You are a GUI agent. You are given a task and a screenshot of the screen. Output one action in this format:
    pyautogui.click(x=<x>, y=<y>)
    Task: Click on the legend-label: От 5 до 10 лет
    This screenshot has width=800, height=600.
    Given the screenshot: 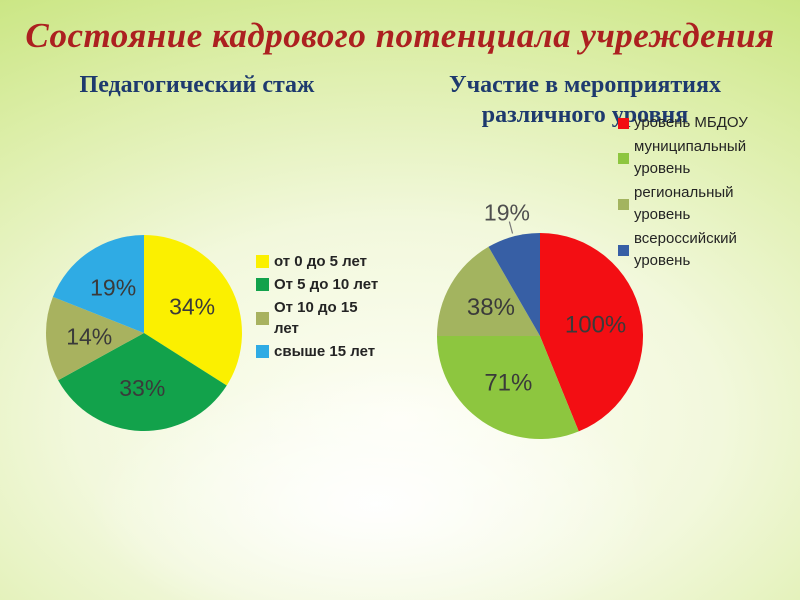 What is the action you would take?
    pyautogui.click(x=326, y=284)
    